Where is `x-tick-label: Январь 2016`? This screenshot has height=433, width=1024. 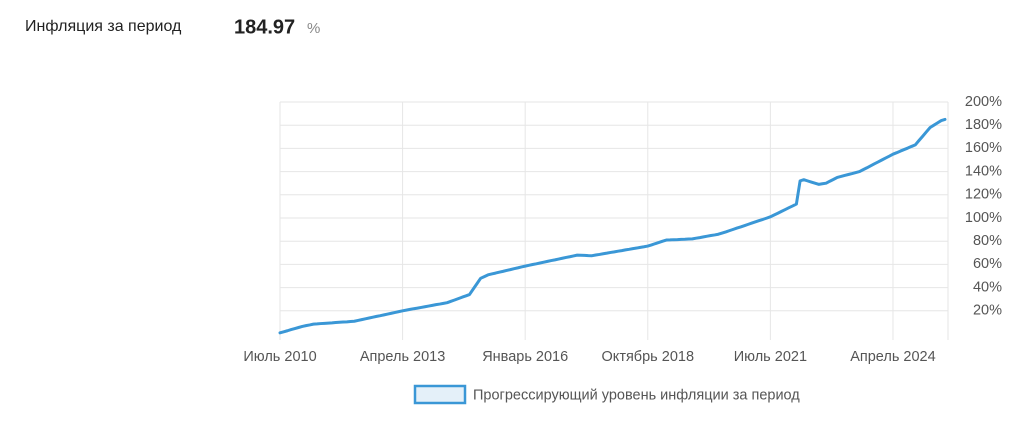
x-tick-label: Январь 2016 is located at coordinates (525, 357).